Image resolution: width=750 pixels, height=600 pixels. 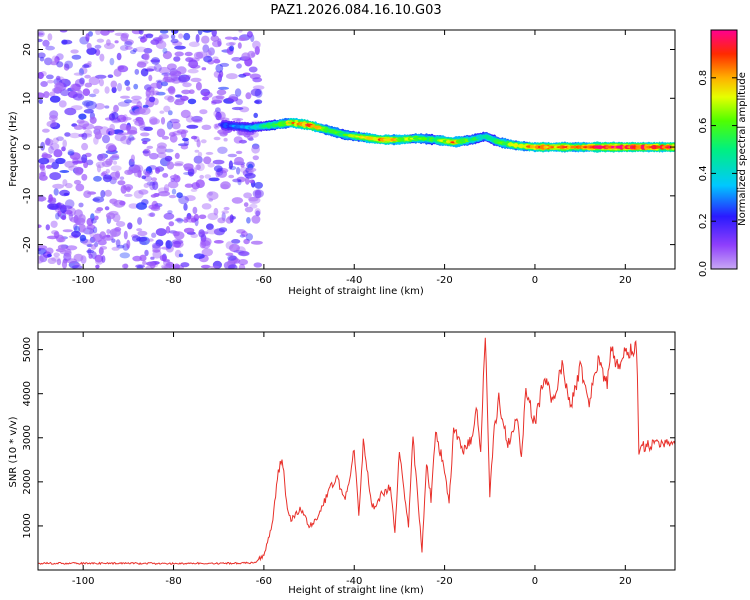 What do you see at coordinates (27, 525) in the screenshot?
I see `y-tick-label: 1000` at bounding box center [27, 525].